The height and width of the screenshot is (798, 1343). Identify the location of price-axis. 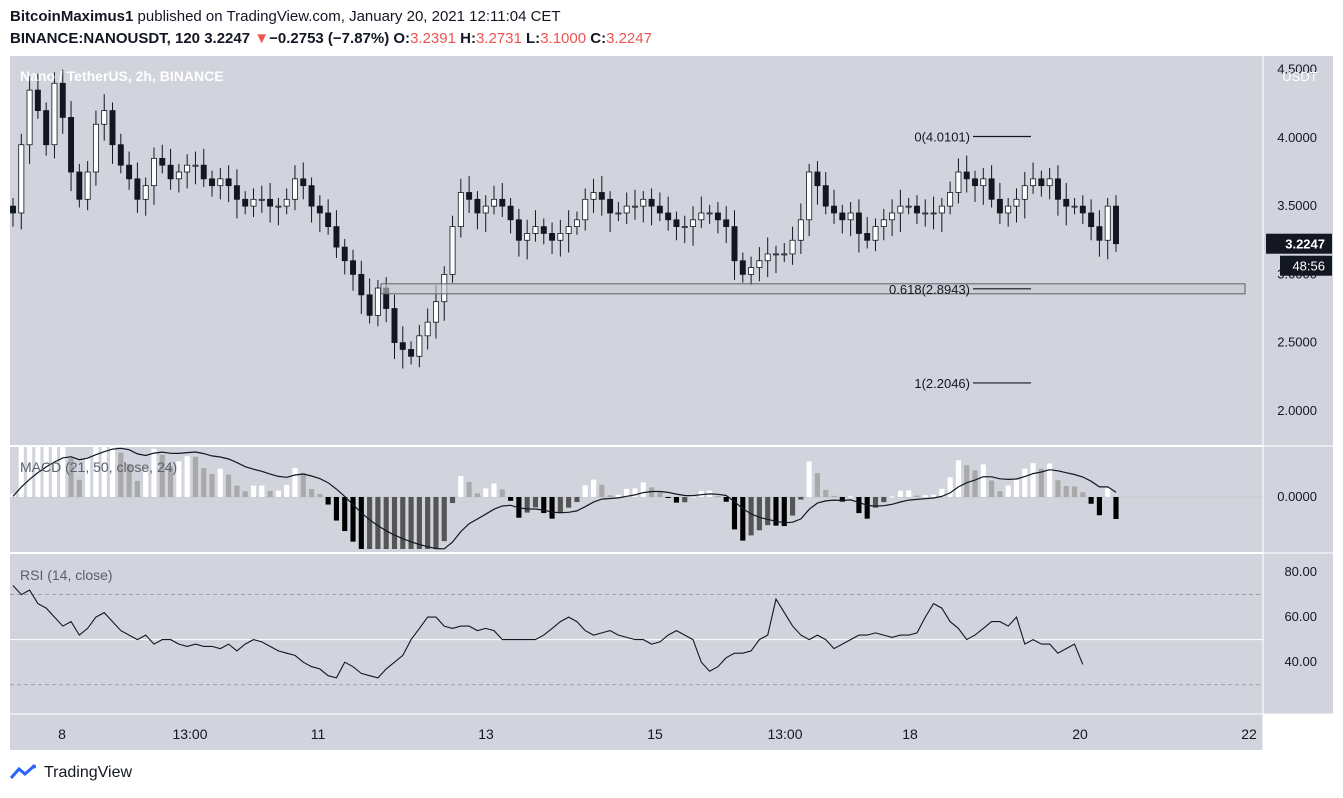
(1298, 385).